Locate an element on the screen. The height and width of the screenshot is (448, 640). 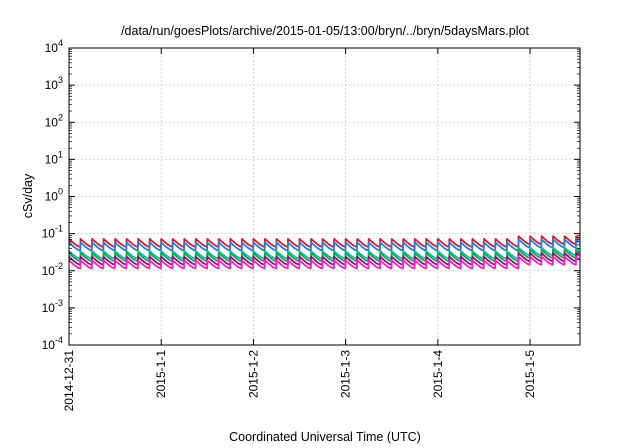
y-tick-label: 10⁰ is located at coordinates (54, 195).